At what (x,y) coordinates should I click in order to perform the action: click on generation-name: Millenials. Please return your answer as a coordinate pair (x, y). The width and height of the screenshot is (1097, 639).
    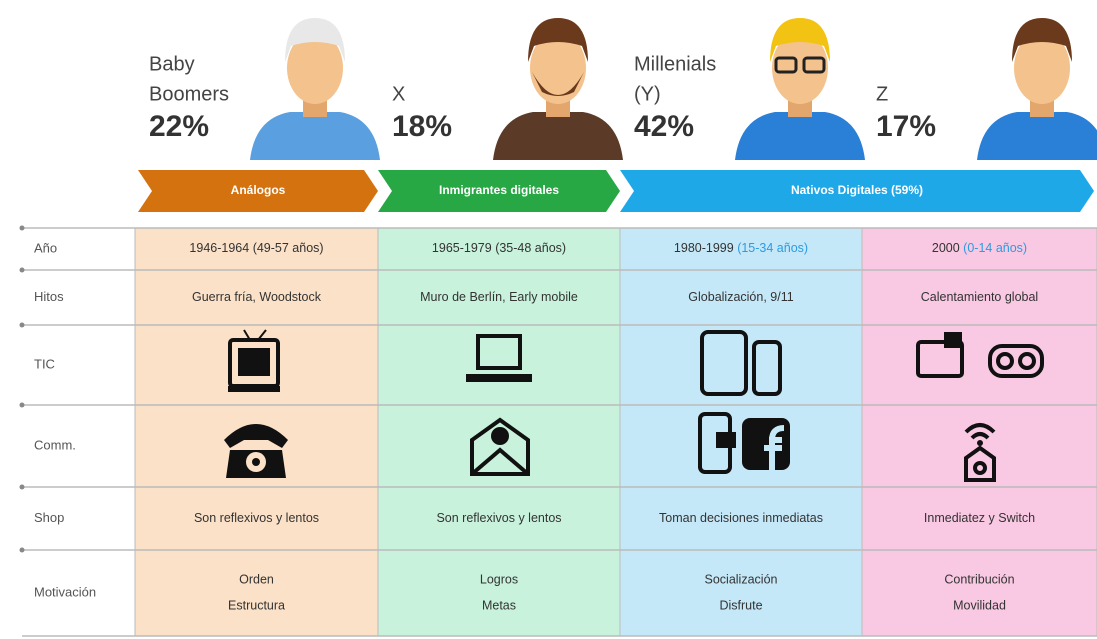
    Looking at the image, I should click on (675, 64).